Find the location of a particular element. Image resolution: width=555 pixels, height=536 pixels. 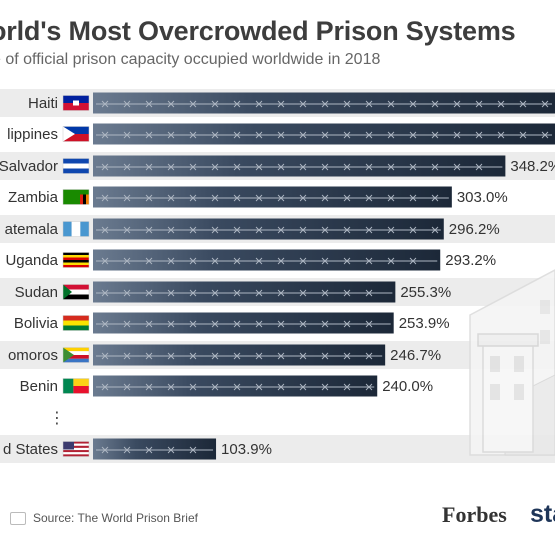

bolivia-flag is located at coordinates (76, 323).